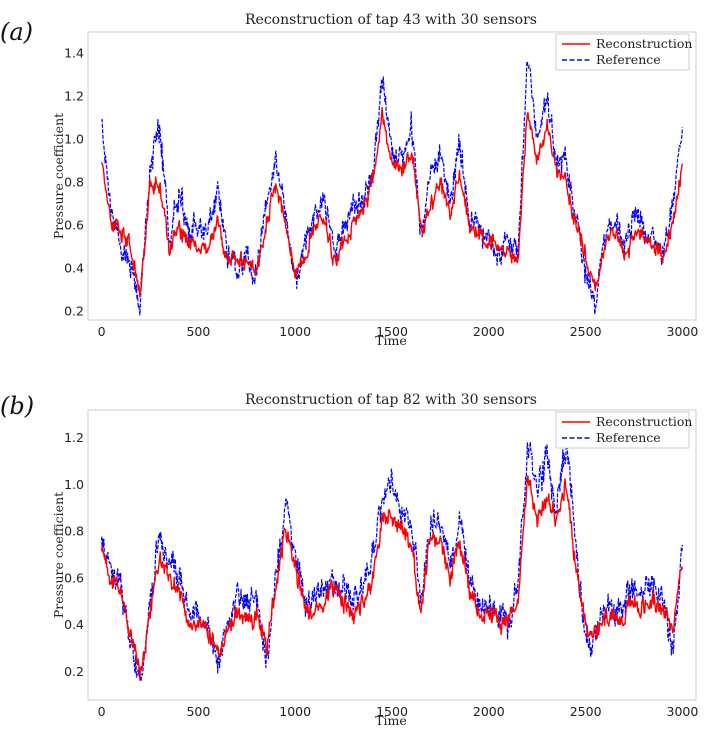  Describe the element at coordinates (74, 52) in the screenshot. I see `y-tick-label: 1.4` at that location.